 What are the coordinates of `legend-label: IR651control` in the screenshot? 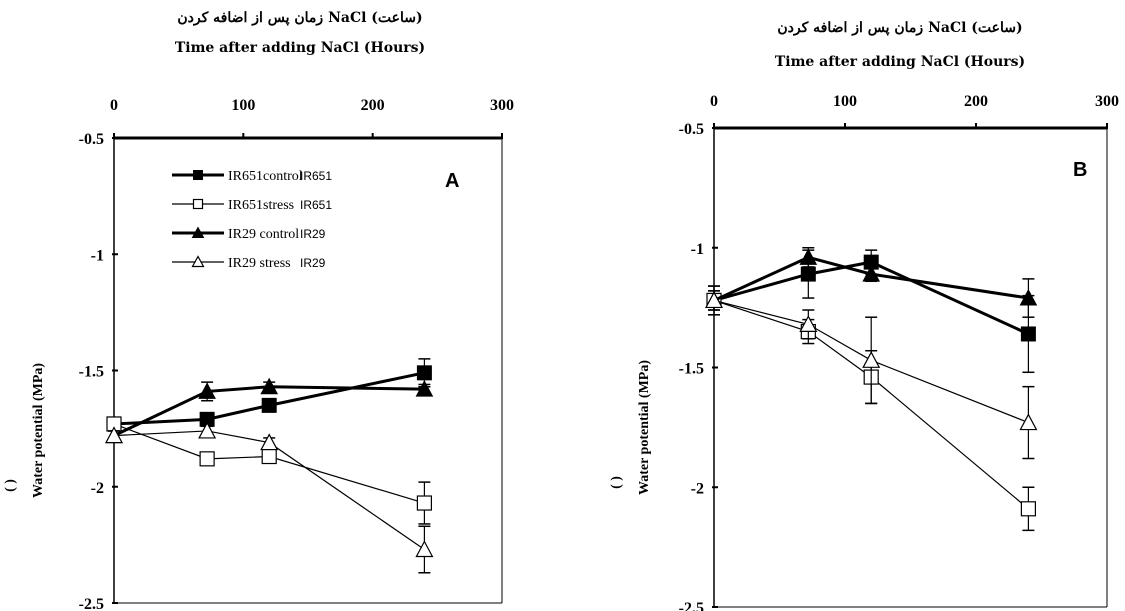 It's located at (265, 176).